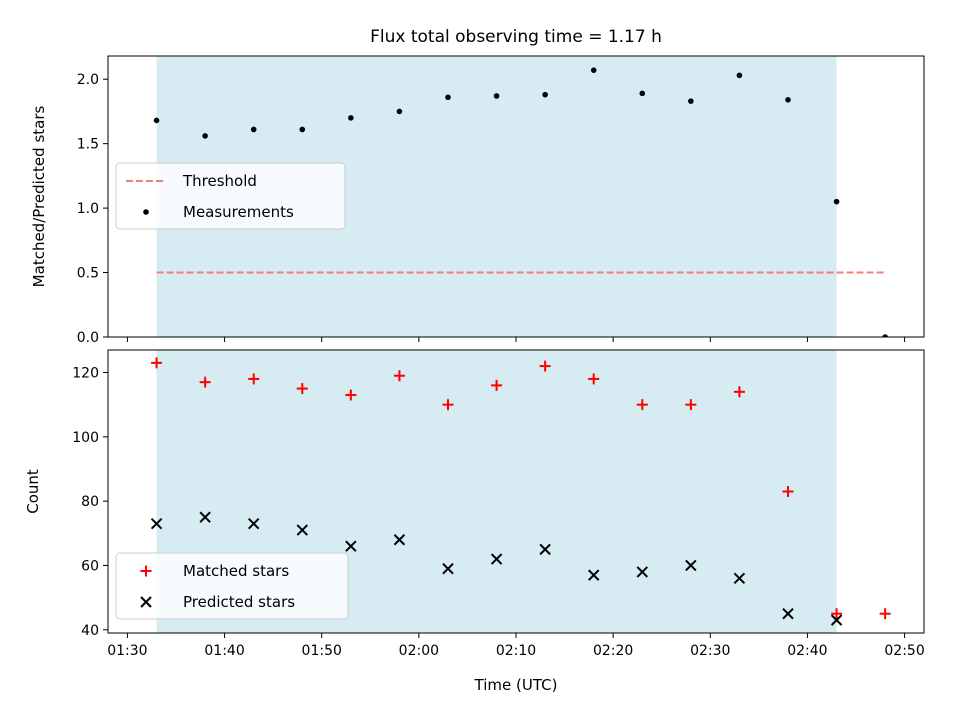 The height and width of the screenshot is (720, 960). I want to click on x-tick-label: 02:20, so click(613, 651).